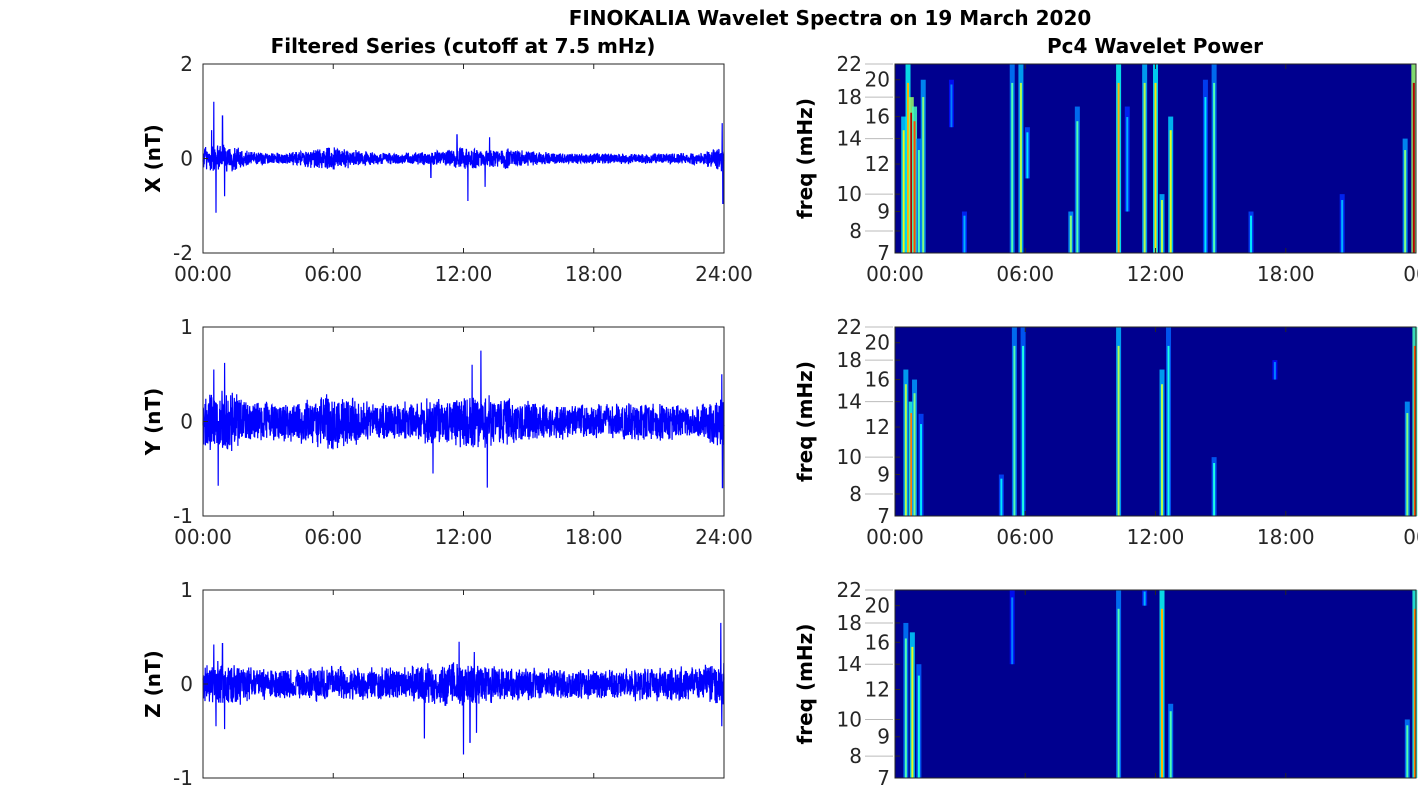 The width and height of the screenshot is (1418, 788). I want to click on y-tick-label: -2, so click(183, 253).